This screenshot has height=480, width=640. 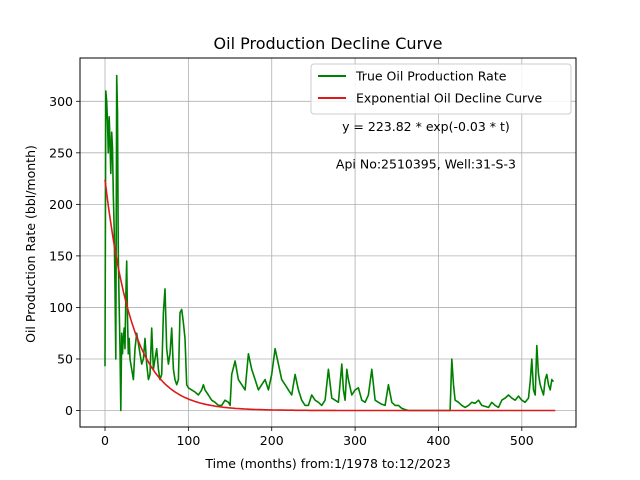 I want to click on x-axis-label: Time (months) from:1/1978 to:12/2023, so click(x=327, y=463).